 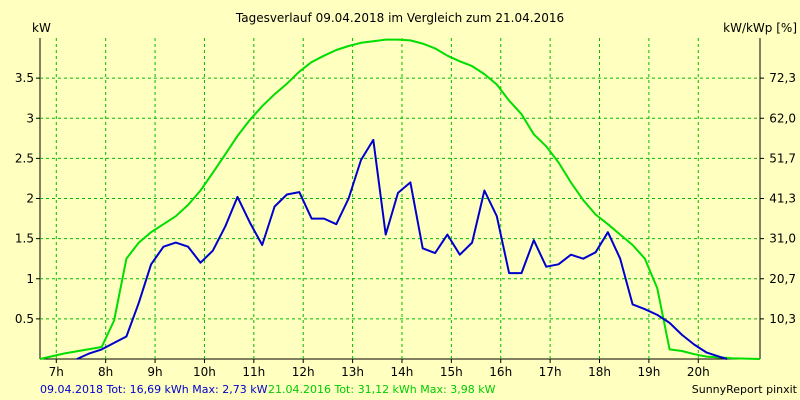 I want to click on x-tick-label: 11h, so click(x=253, y=372).